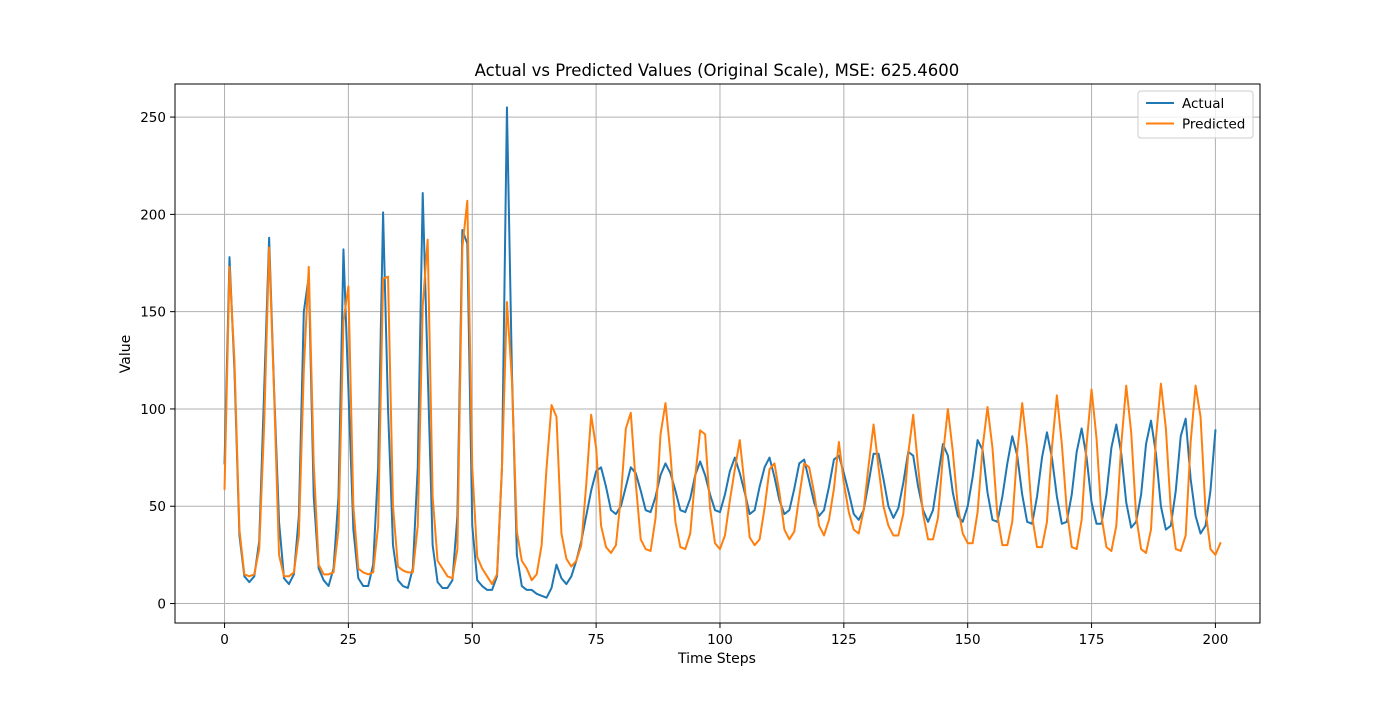 The width and height of the screenshot is (1400, 704). What do you see at coordinates (153, 118) in the screenshot?
I see `y-tick-label: 250` at bounding box center [153, 118].